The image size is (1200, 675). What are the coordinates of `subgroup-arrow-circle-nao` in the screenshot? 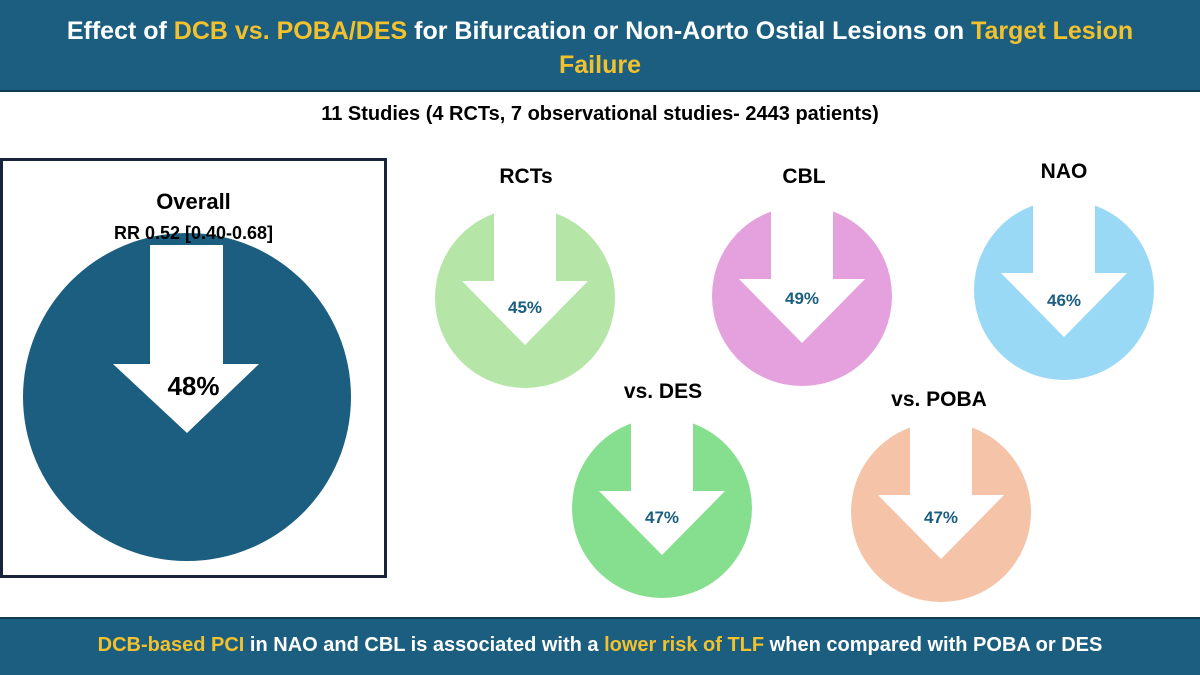 It's located at (1064, 290).